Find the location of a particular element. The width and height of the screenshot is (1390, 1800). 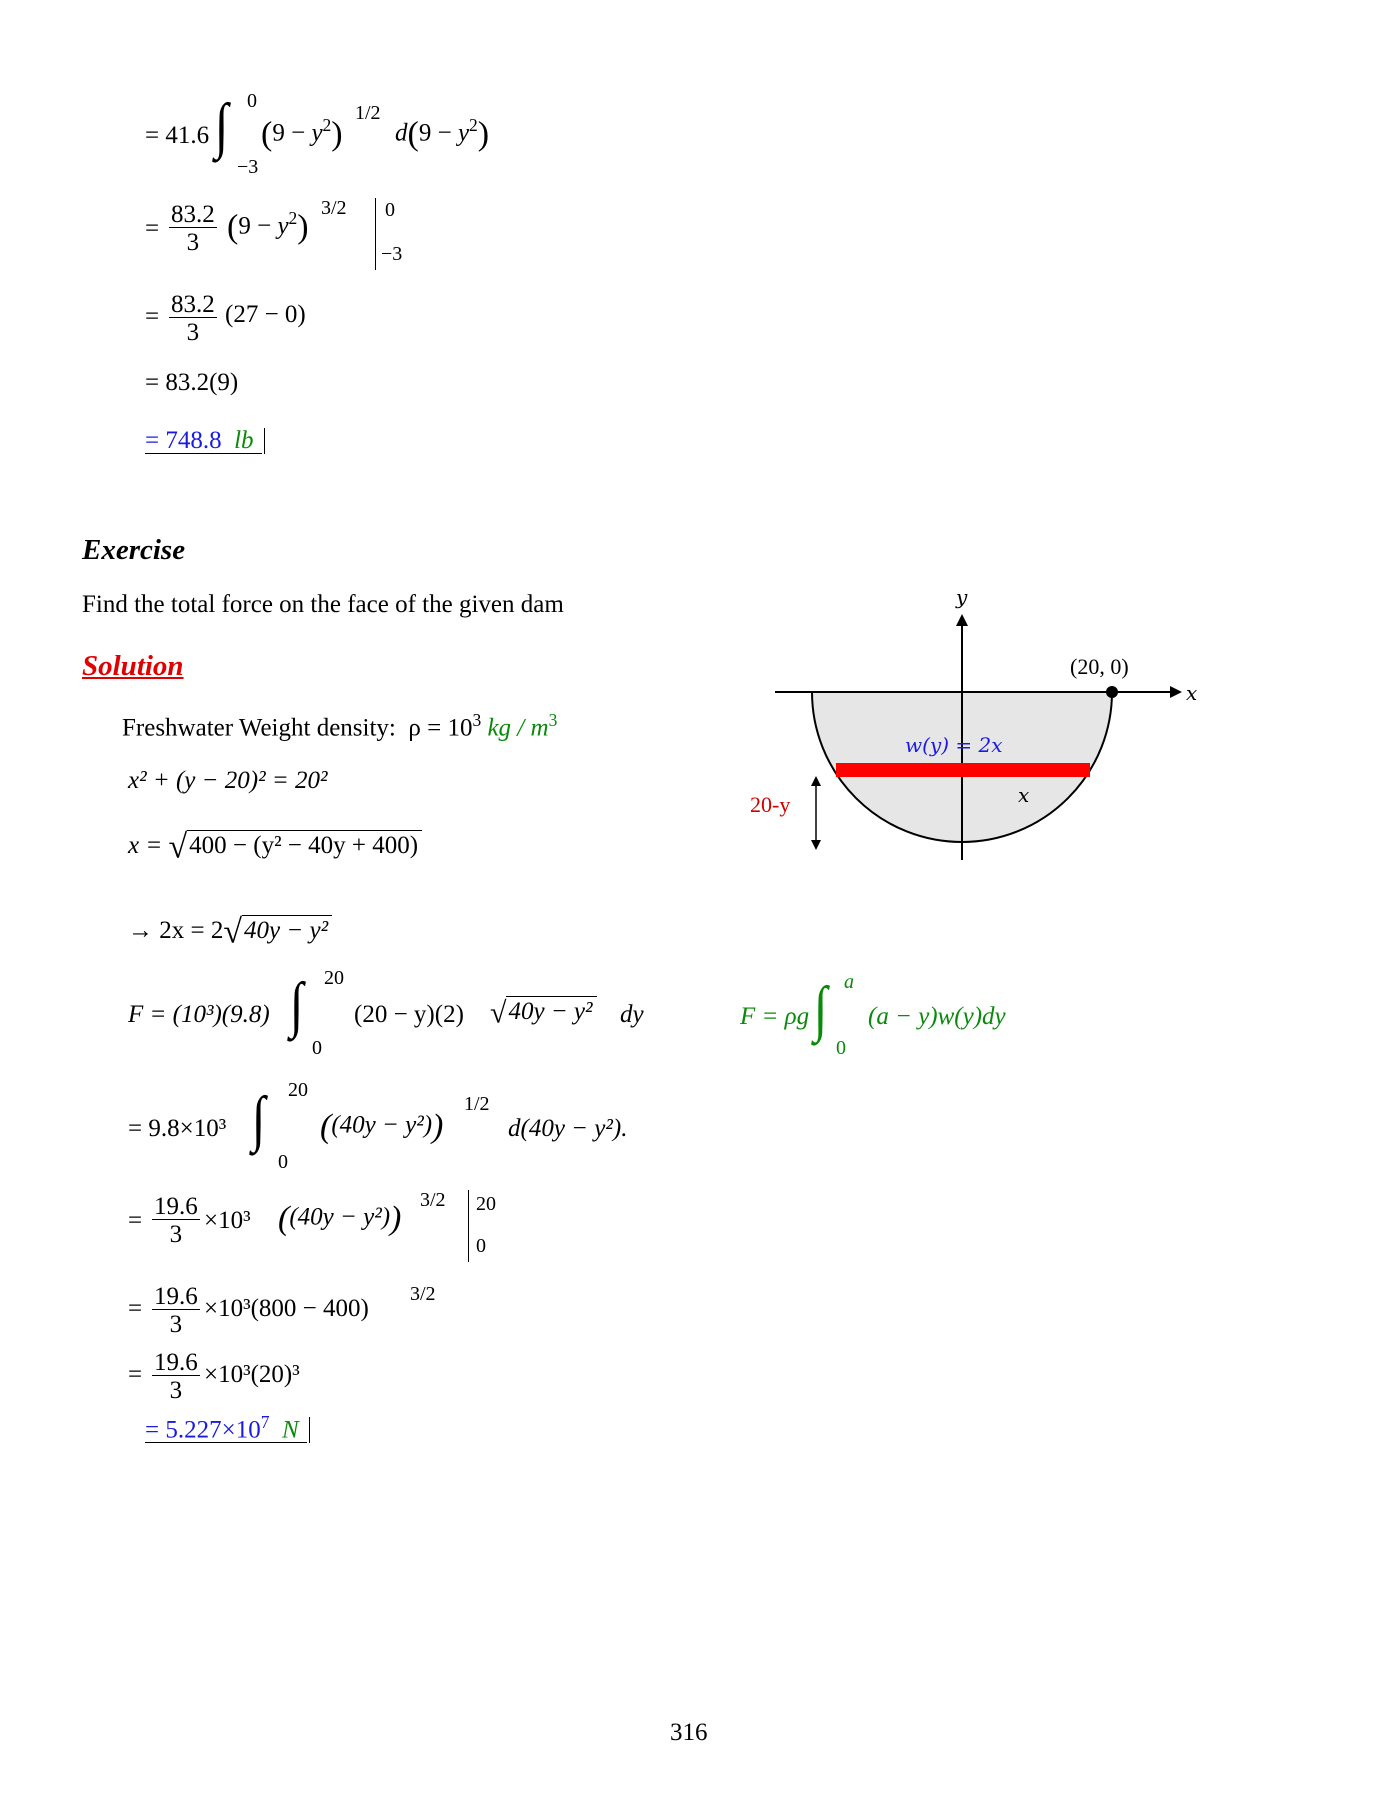

page-number: 316 is located at coordinates (689, 1732).